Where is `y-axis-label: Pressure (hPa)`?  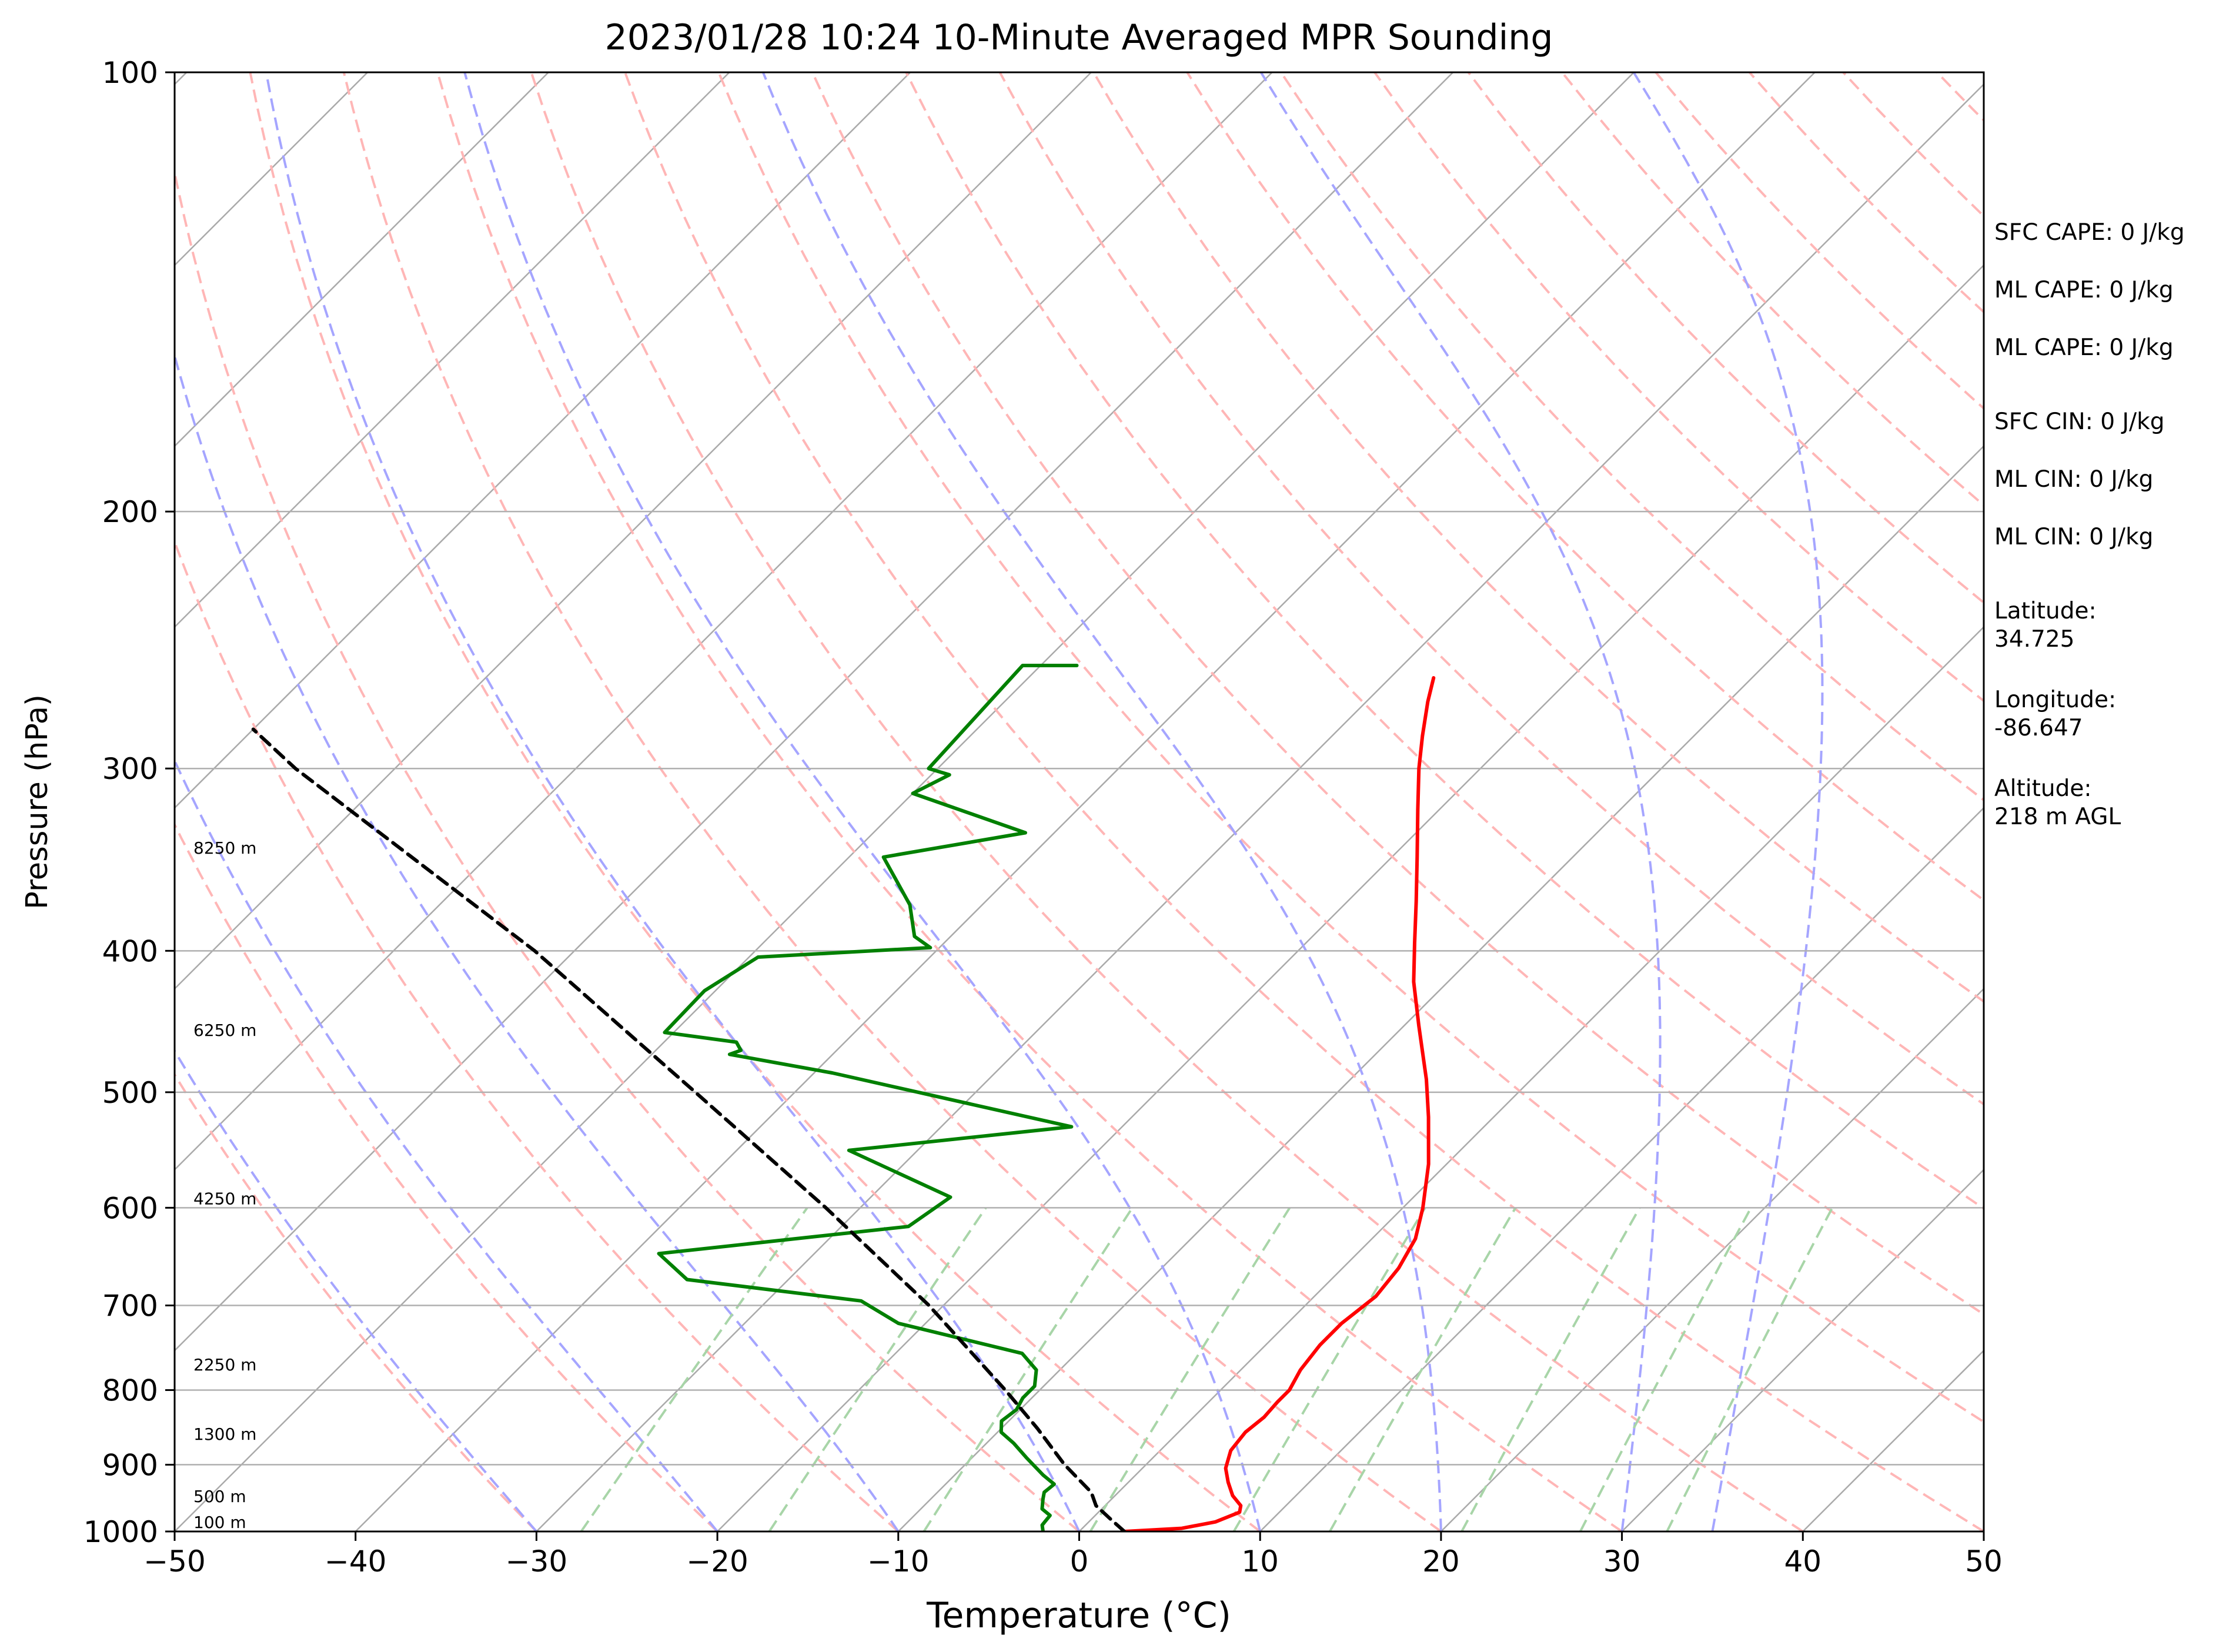
y-axis-label: Pressure (hPa) is located at coordinates (38, 802).